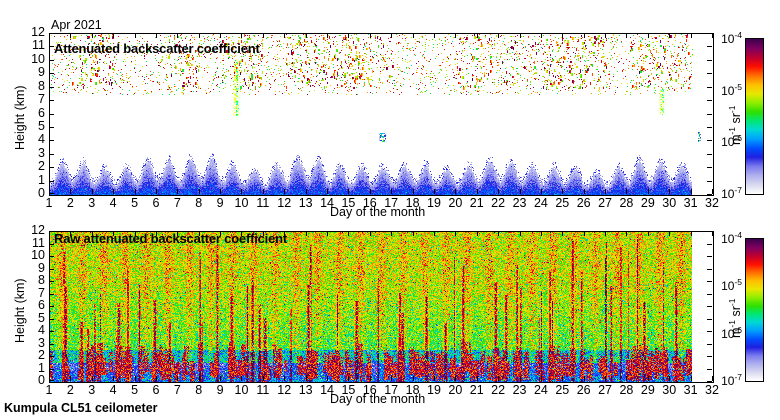 This screenshot has height=420, width=780. I want to click on ytick-label-bottom-8: 8, so click(41, 280).